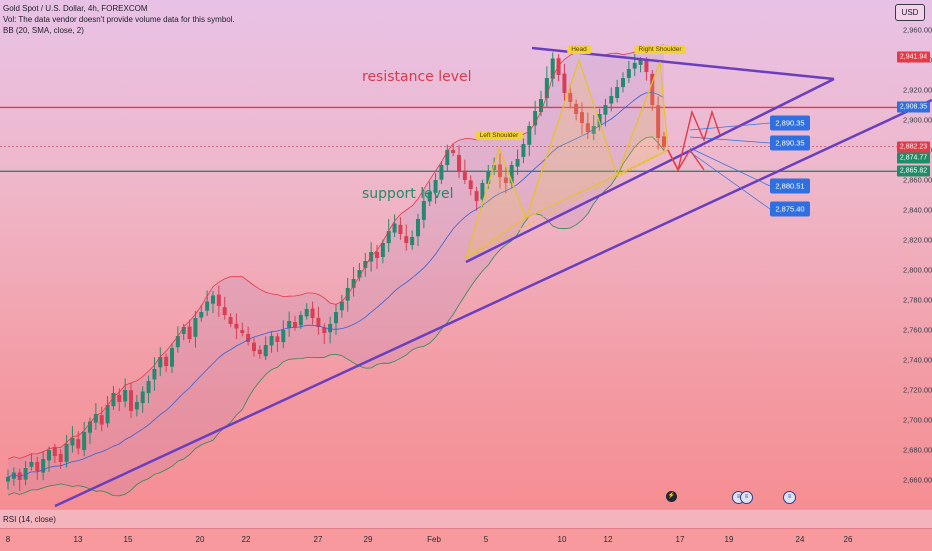  Describe the element at coordinates (913, 107) in the screenshot. I see `price-badge: 2,908.35` at that location.